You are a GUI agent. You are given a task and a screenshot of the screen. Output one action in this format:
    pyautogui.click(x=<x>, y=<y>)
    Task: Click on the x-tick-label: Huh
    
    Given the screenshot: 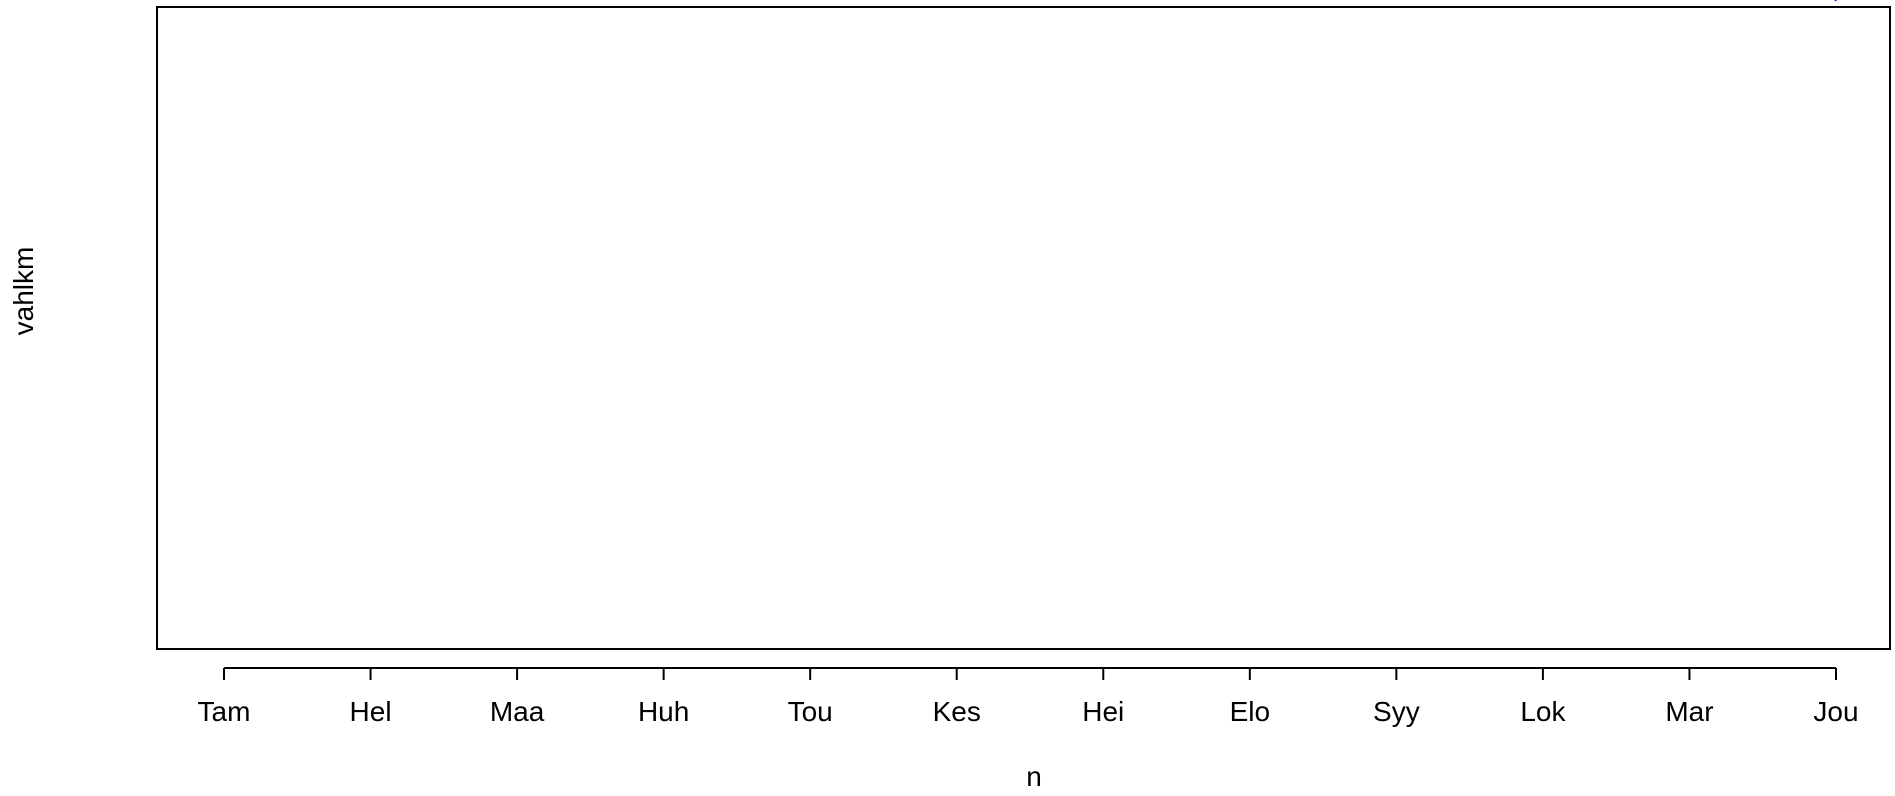 What is the action you would take?
    pyautogui.click(x=663, y=711)
    